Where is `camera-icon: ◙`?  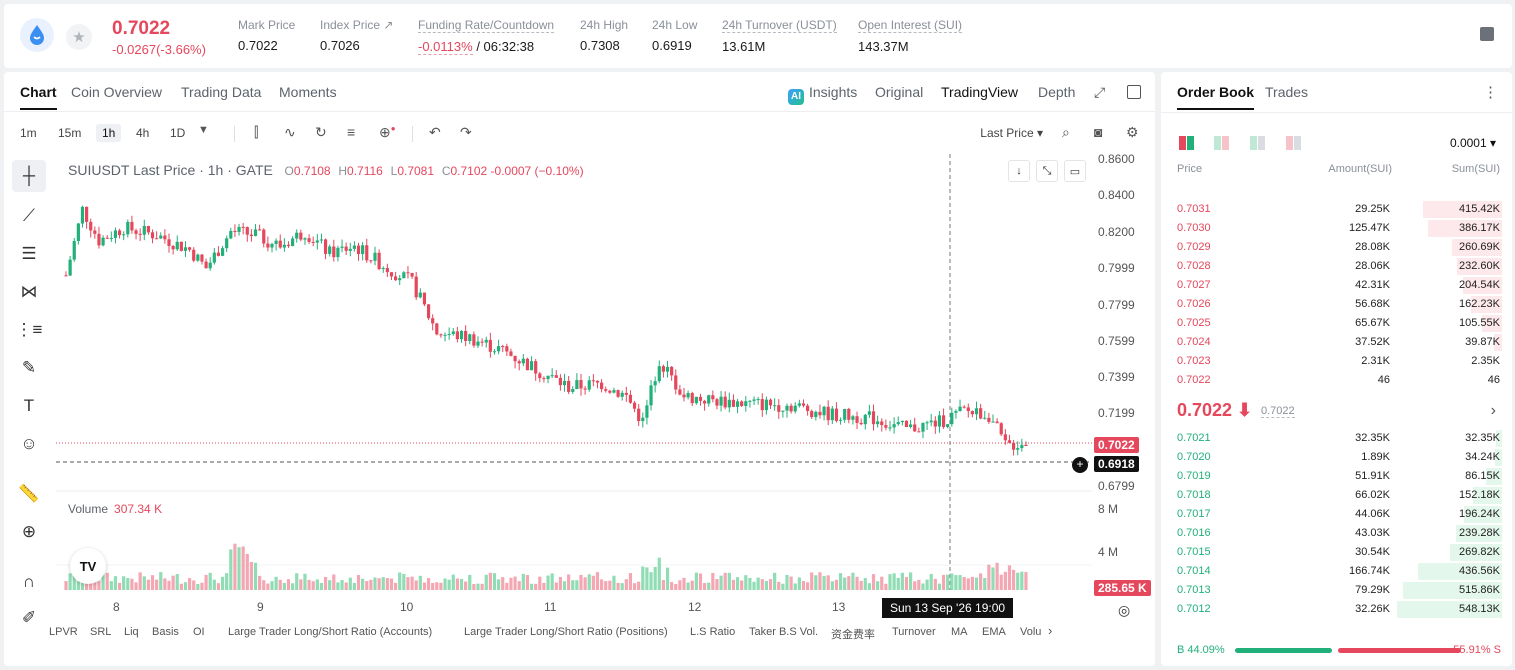 camera-icon: ◙ is located at coordinates (1098, 132).